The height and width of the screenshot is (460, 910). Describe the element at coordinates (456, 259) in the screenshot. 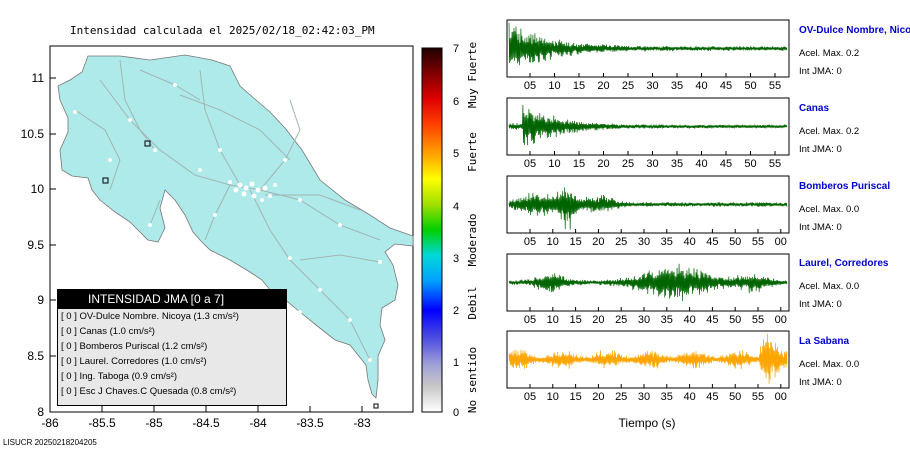

I see `colorbar-tick: 3` at that location.